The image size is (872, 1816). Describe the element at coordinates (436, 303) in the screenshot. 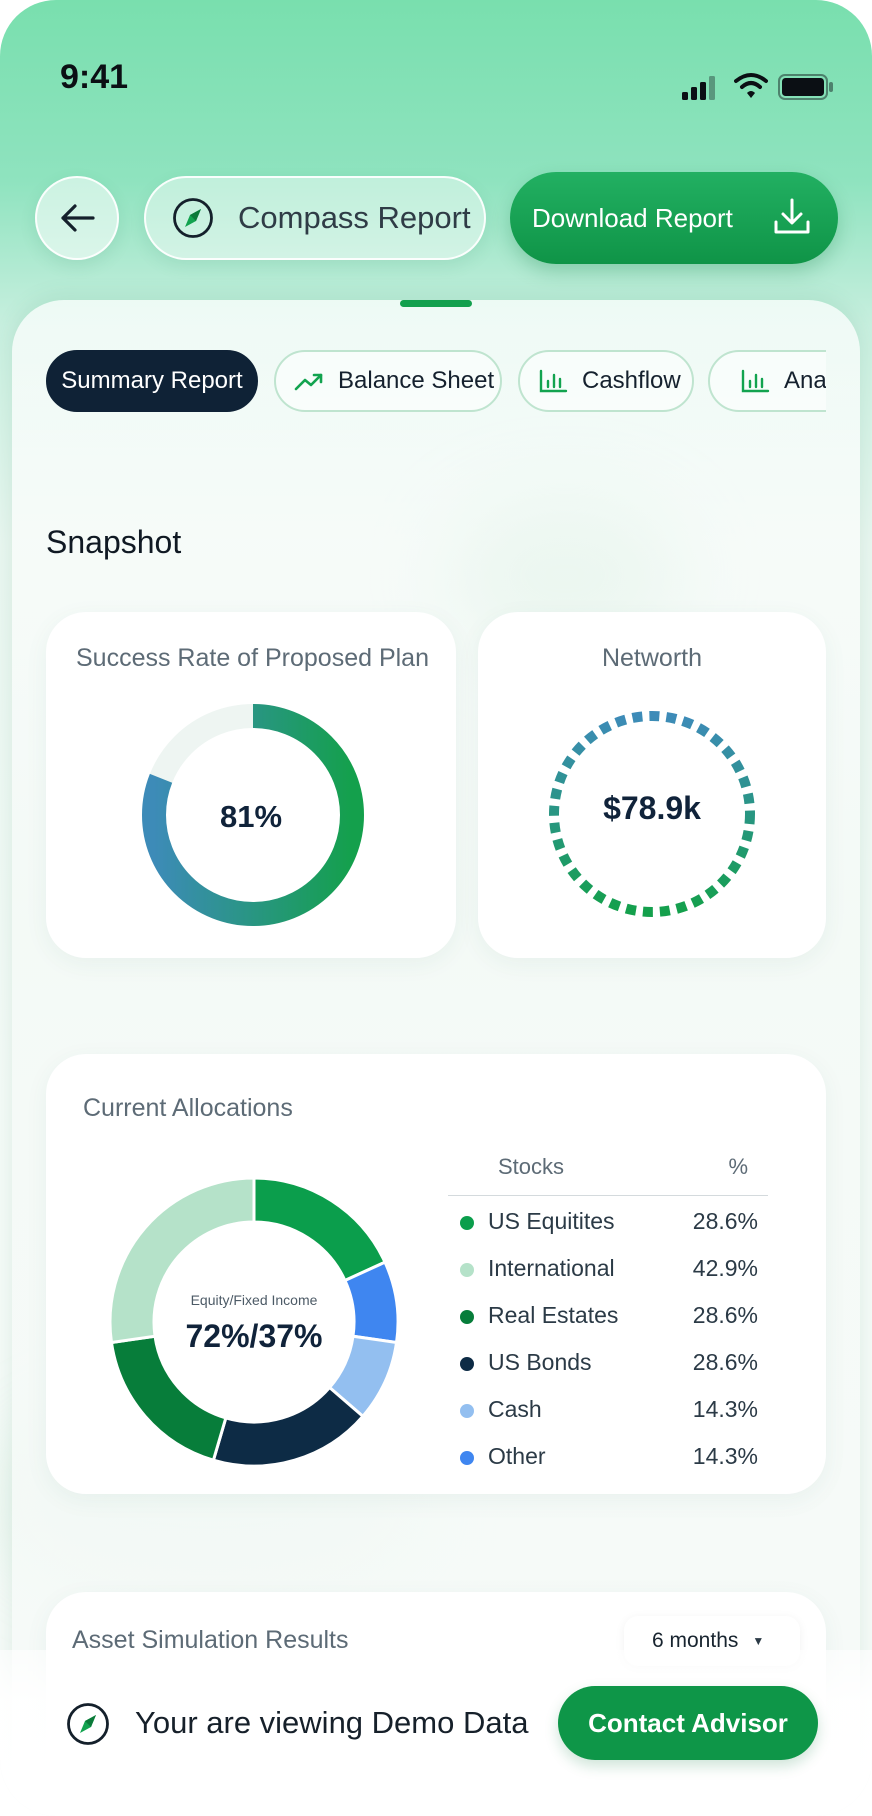

I see `sheet-drag-handle` at that location.